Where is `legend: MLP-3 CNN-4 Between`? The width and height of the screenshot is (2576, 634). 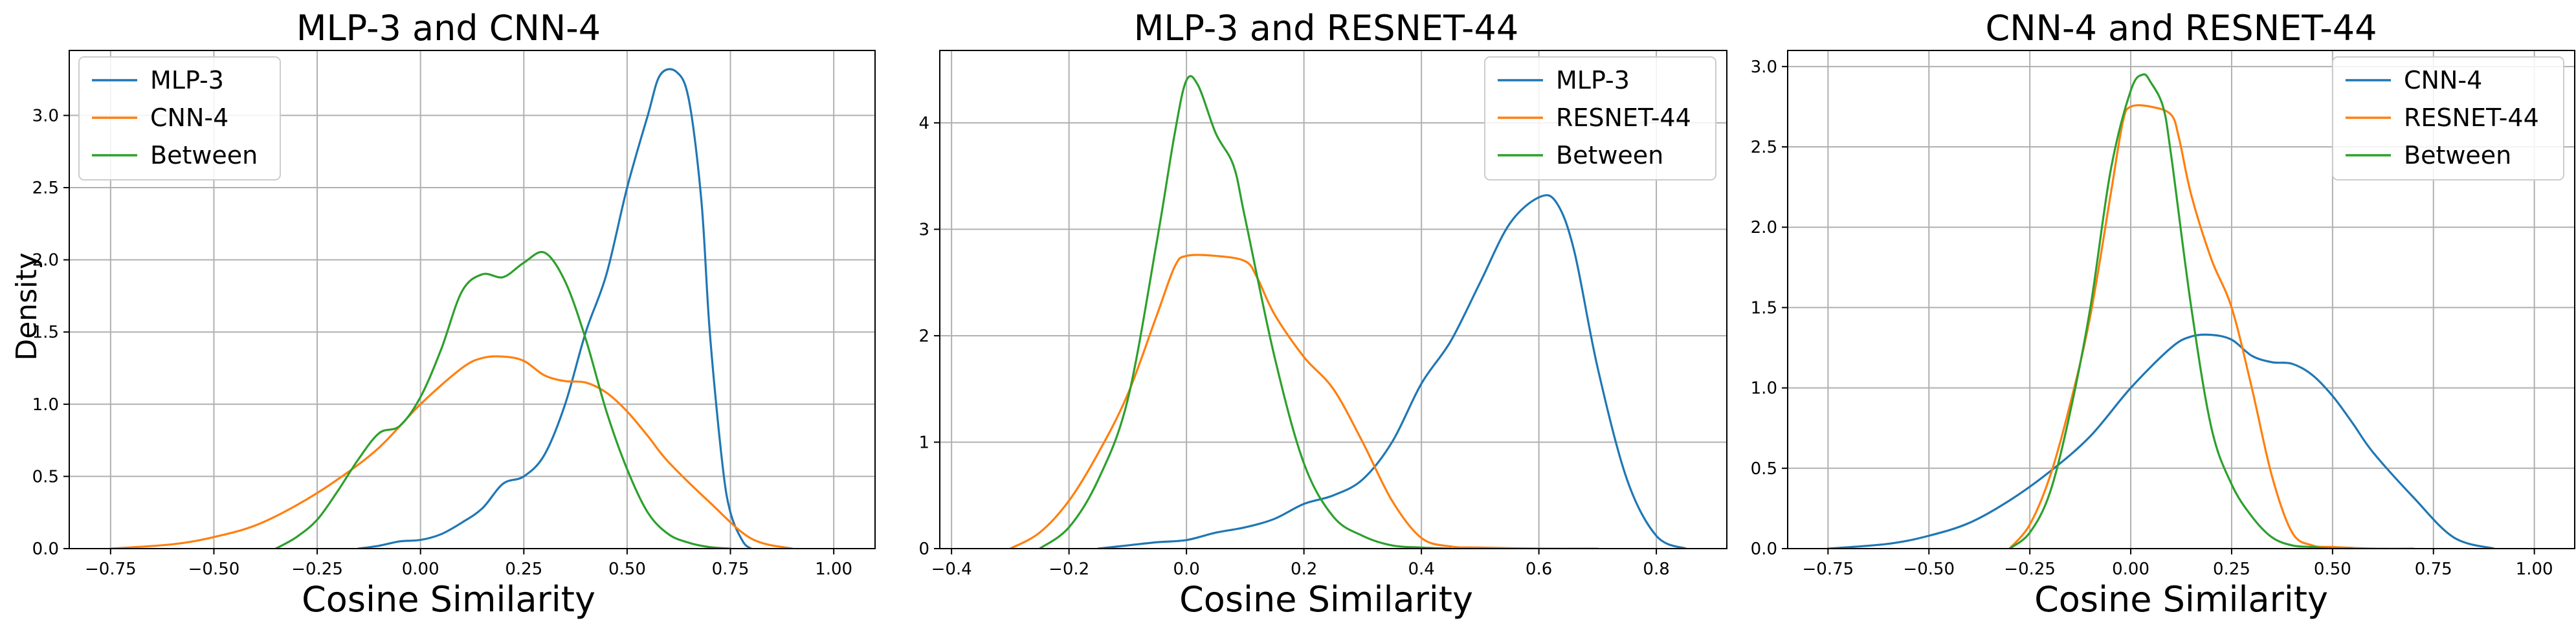
legend: MLP-3 CNN-4 Between is located at coordinates (179, 118).